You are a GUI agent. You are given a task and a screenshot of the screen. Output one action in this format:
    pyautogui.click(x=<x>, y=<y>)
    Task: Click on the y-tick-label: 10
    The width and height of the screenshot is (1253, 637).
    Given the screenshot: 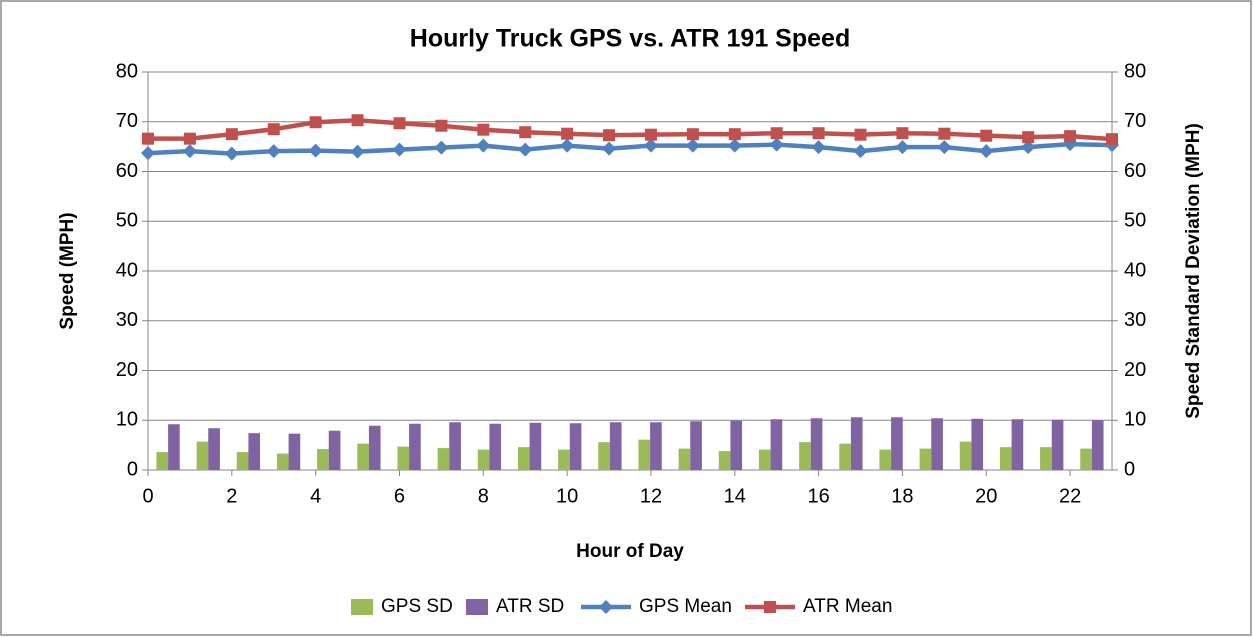 What is the action you would take?
    pyautogui.click(x=127, y=420)
    